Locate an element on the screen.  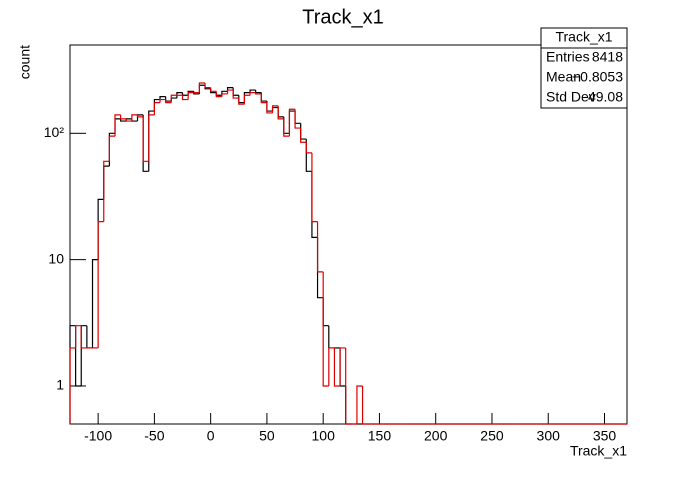
x-tick-label: 100 is located at coordinates (324, 436).